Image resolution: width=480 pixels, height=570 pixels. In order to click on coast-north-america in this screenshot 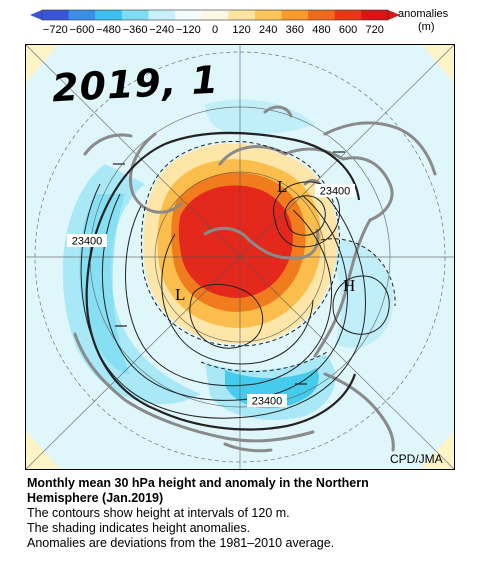, I will do `click(194, 387)`.